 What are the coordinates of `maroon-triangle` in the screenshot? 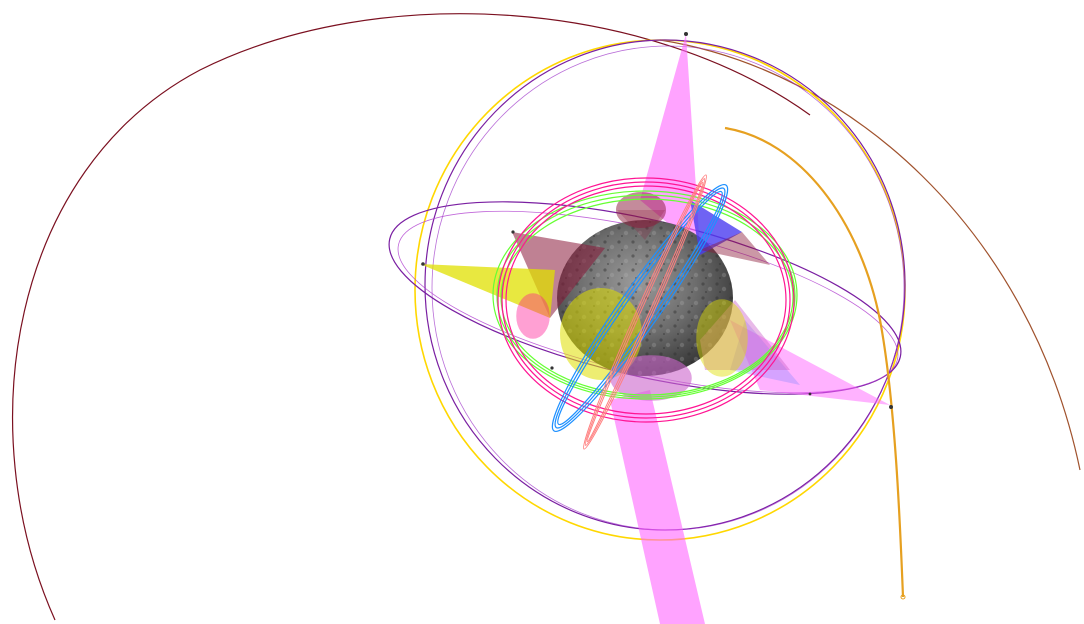 It's located at (558, 275).